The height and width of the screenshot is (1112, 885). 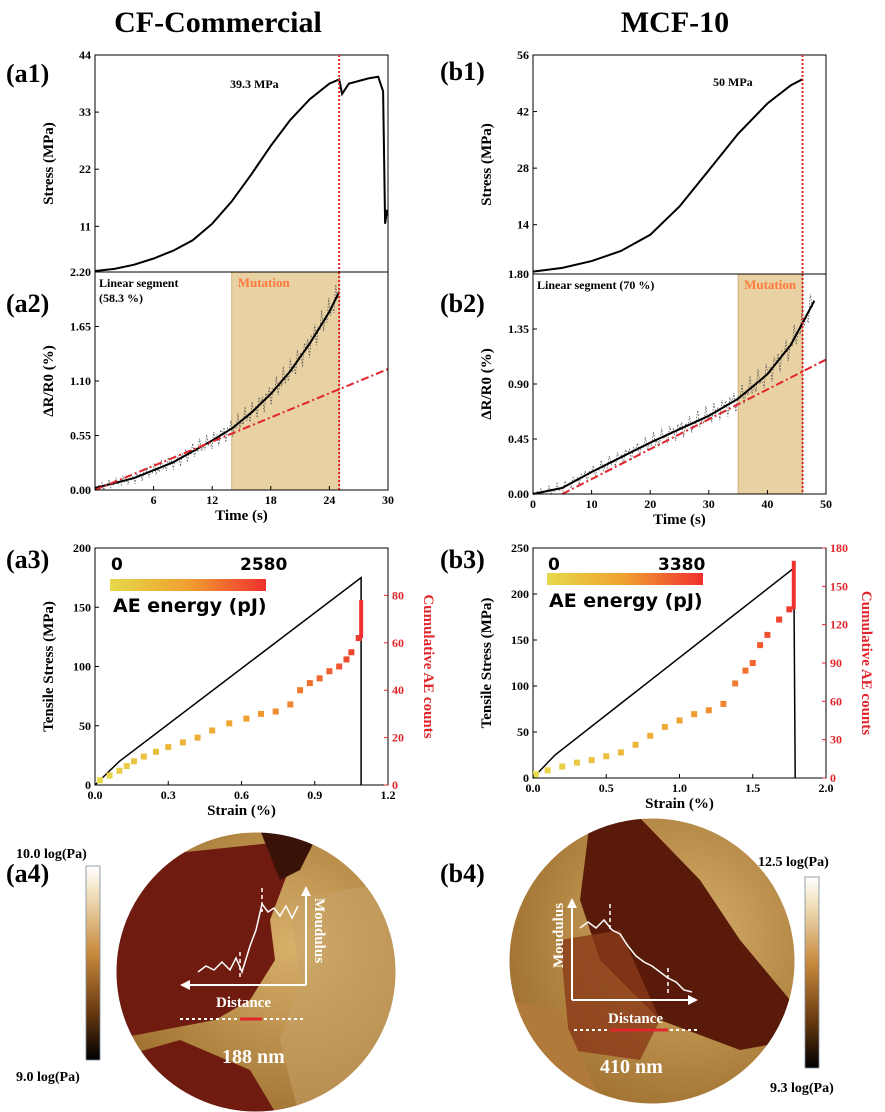 What do you see at coordinates (398, 643) in the screenshot?
I see `y2-tick-label-a3-3: 60` at bounding box center [398, 643].